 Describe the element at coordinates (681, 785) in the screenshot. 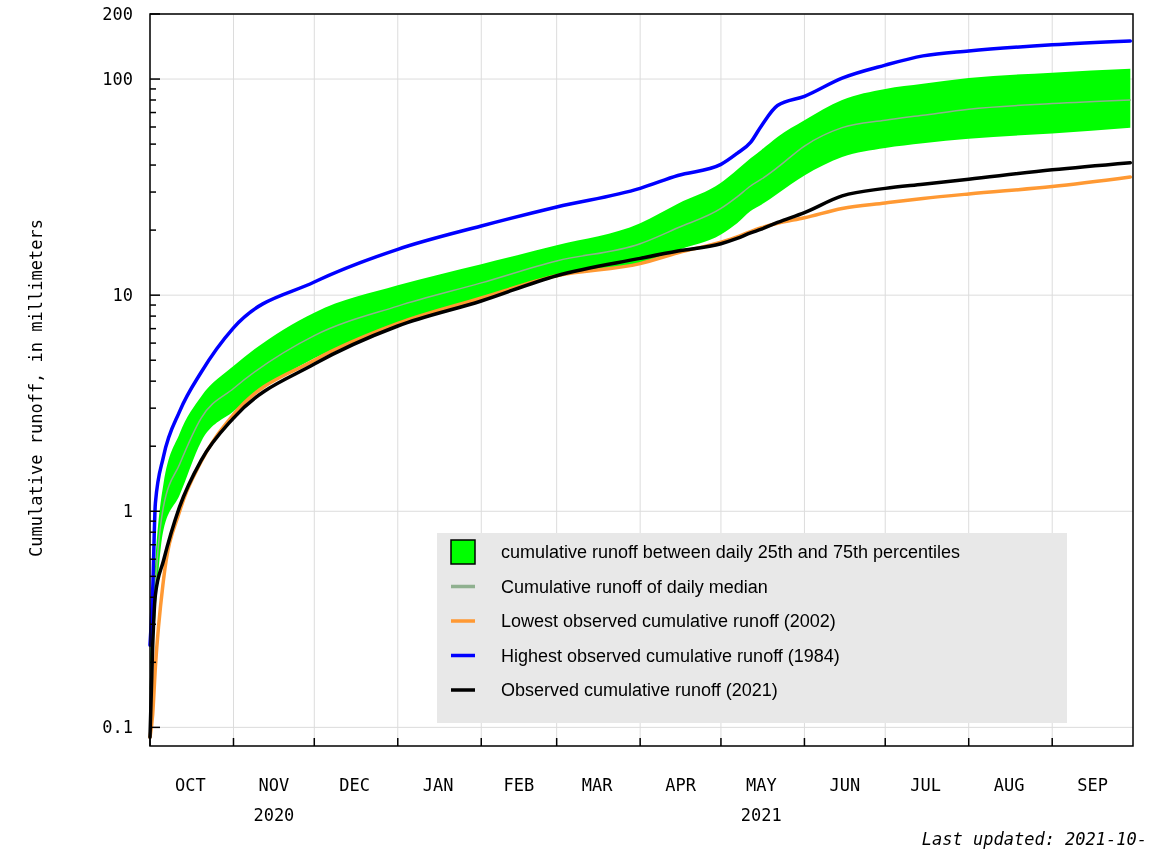

I see `x-tick-label: APR` at that location.